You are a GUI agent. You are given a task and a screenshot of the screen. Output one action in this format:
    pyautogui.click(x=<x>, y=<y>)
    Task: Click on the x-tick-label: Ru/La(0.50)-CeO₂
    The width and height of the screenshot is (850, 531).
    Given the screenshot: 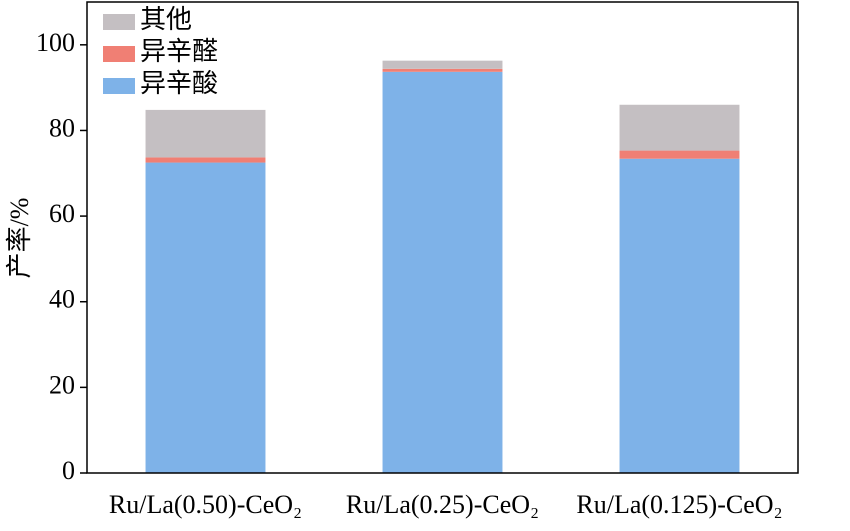 What is the action you would take?
    pyautogui.click(x=205, y=504)
    